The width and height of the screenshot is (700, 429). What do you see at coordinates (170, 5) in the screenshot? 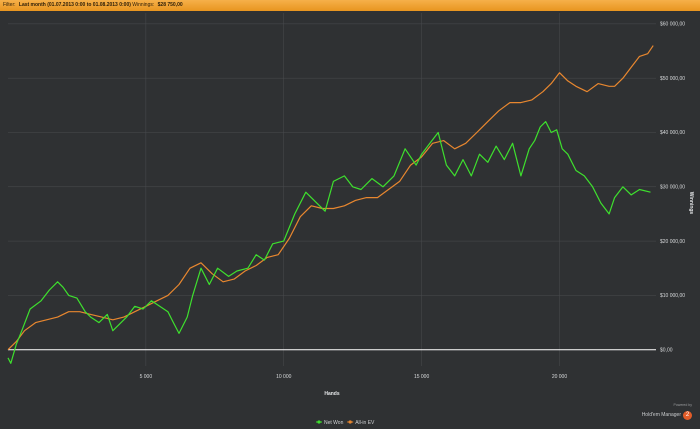
I see `winnings-value: $28 750,00` at bounding box center [170, 5].